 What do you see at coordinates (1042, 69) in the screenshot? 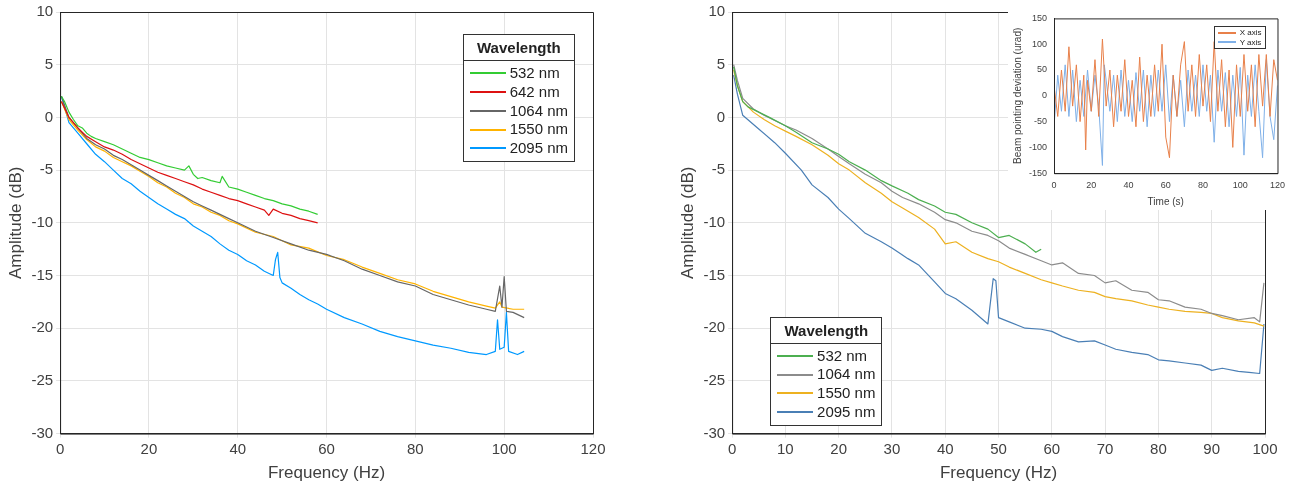
I see `y-tick-label: 50` at bounding box center [1042, 69].